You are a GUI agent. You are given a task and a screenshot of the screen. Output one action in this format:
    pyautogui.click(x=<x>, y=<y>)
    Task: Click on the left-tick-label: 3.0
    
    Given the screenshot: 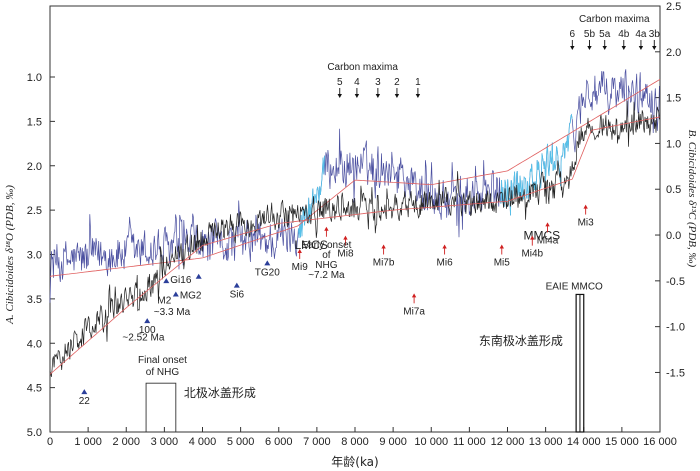 What is the action you would take?
    pyautogui.click(x=34, y=256)
    